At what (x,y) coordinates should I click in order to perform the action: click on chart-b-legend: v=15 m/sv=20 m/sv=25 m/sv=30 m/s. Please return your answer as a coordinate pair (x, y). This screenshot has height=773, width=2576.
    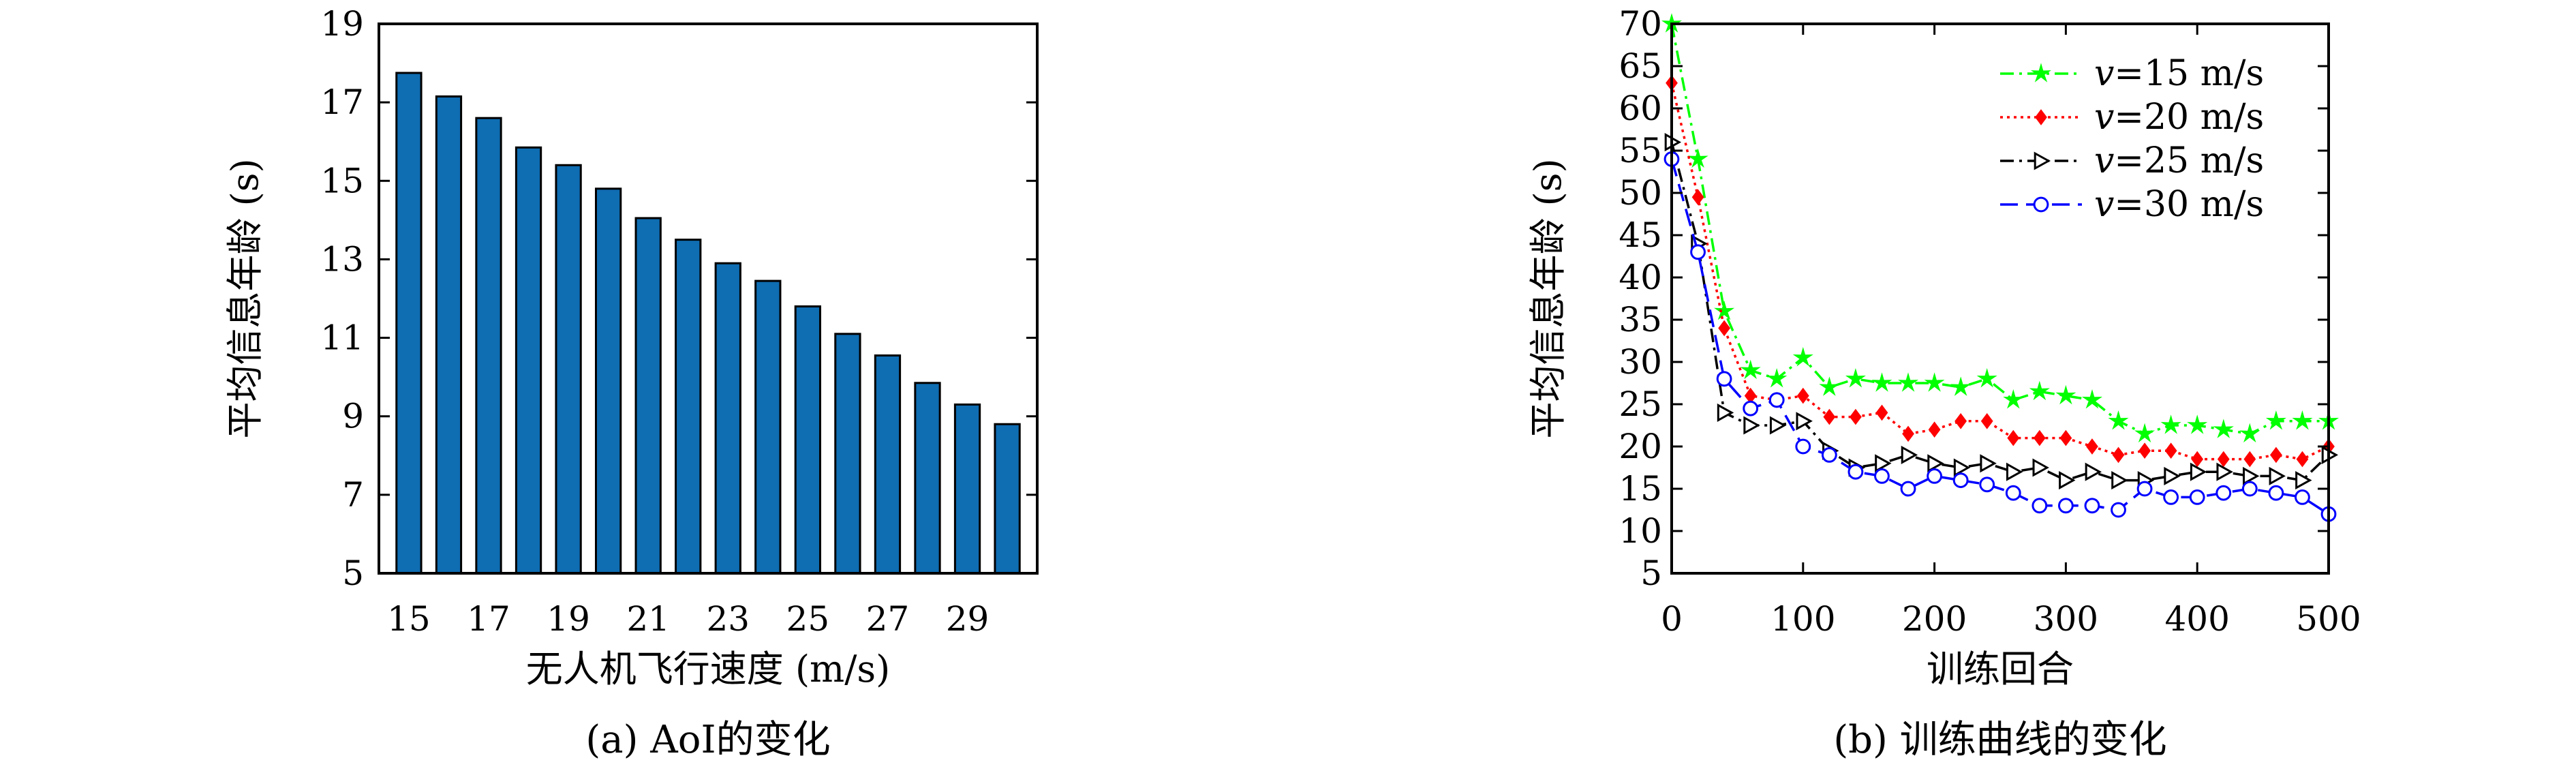
    Looking at the image, I should click on (2132, 139).